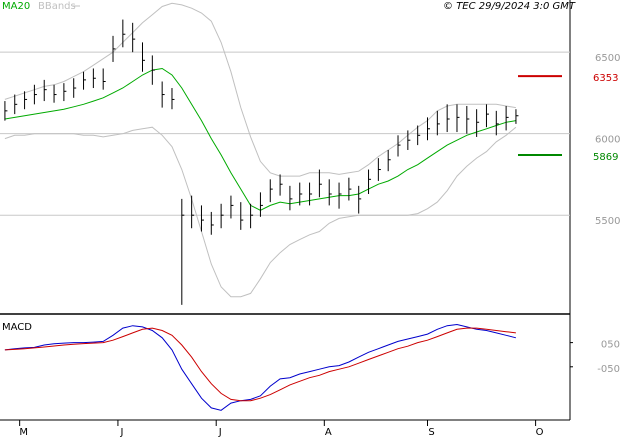  Describe the element at coordinates (17, 327) in the screenshot. I see `macd-title: MACD` at that location.